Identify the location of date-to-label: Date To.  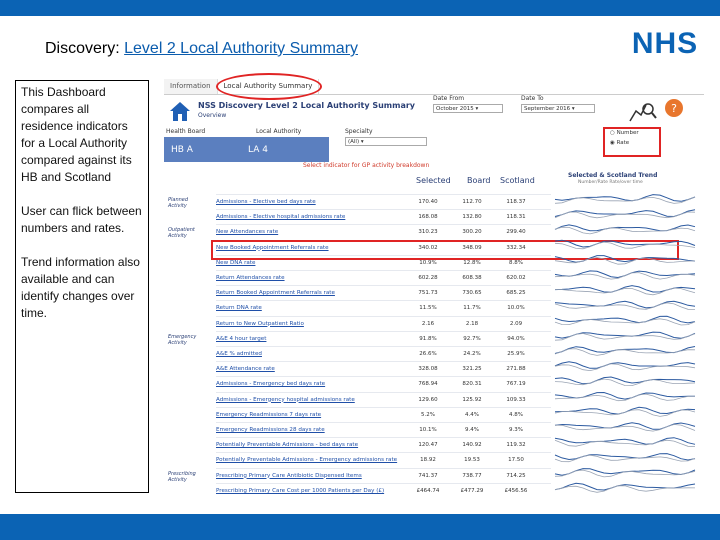
(532, 98).